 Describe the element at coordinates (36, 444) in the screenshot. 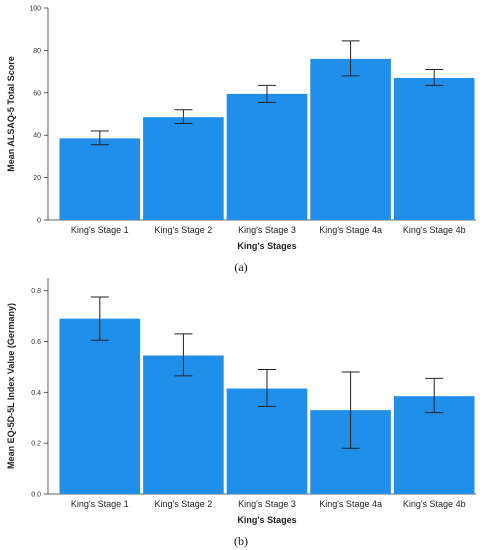

I see `y-tick-label: 0.2` at that location.